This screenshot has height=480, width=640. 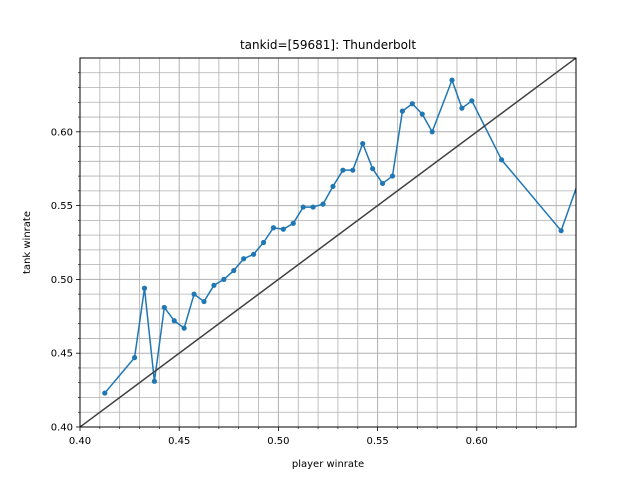 I want to click on x-tick-label: 0.40, so click(x=80, y=441).